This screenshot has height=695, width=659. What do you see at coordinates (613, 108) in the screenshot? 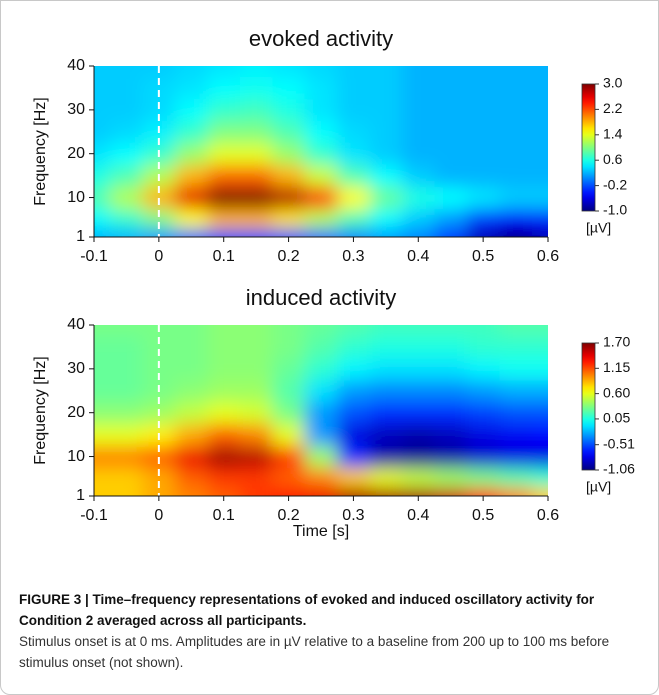
I see `colorbar-tick-label: 2.2` at bounding box center [613, 108].